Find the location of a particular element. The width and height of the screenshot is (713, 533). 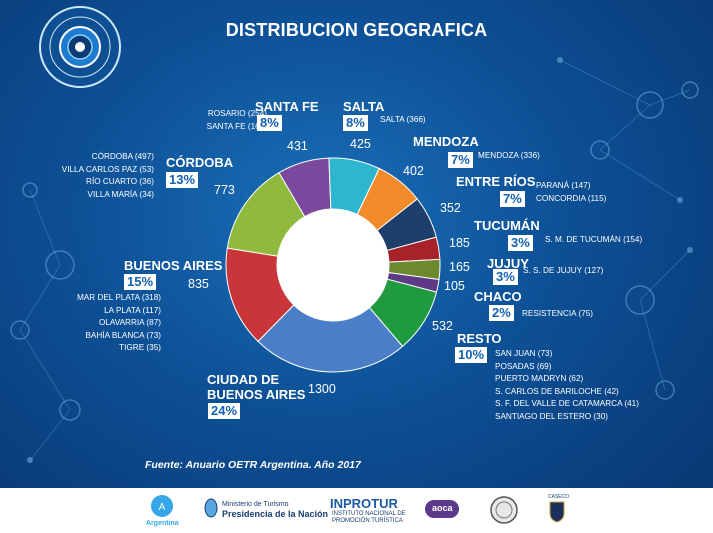

salta-value: 425 is located at coordinates (360, 144).